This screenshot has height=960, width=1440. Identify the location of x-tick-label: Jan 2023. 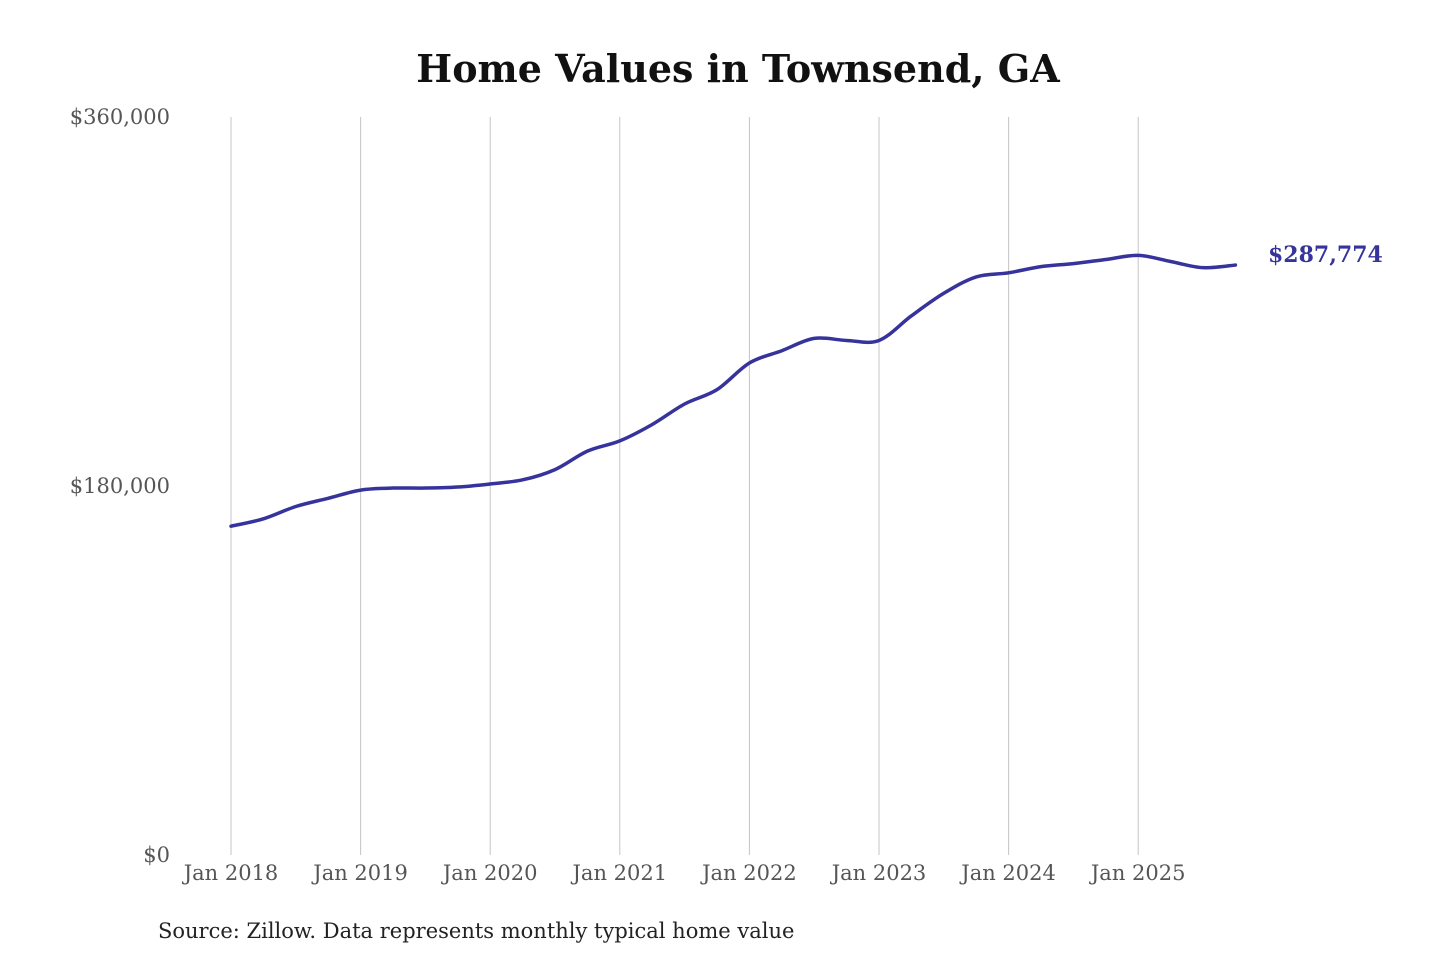
(878, 873).